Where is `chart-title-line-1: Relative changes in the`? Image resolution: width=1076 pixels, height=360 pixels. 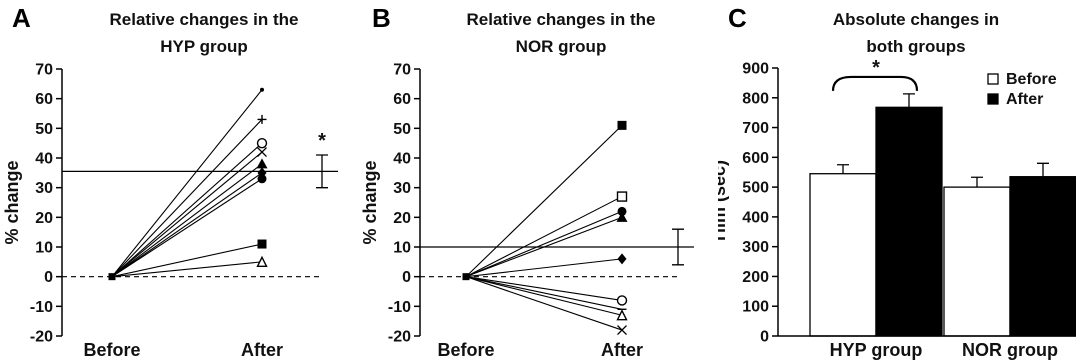 chart-title-line-1: Relative changes in the is located at coordinates (561, 19).